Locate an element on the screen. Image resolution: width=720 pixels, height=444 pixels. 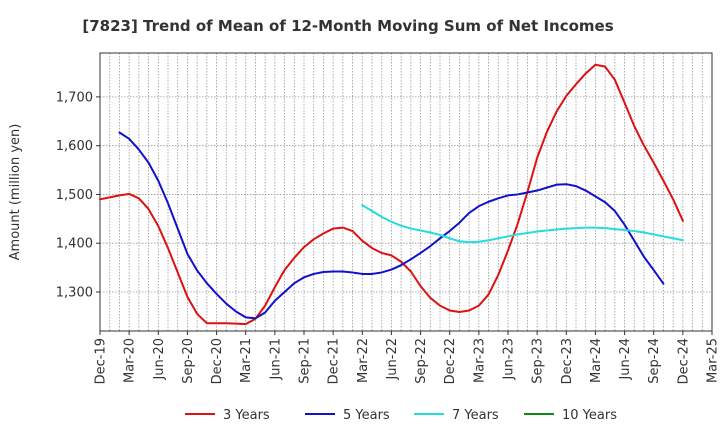
x-tick-label: Jun-24 is located at coordinates (625, 359).